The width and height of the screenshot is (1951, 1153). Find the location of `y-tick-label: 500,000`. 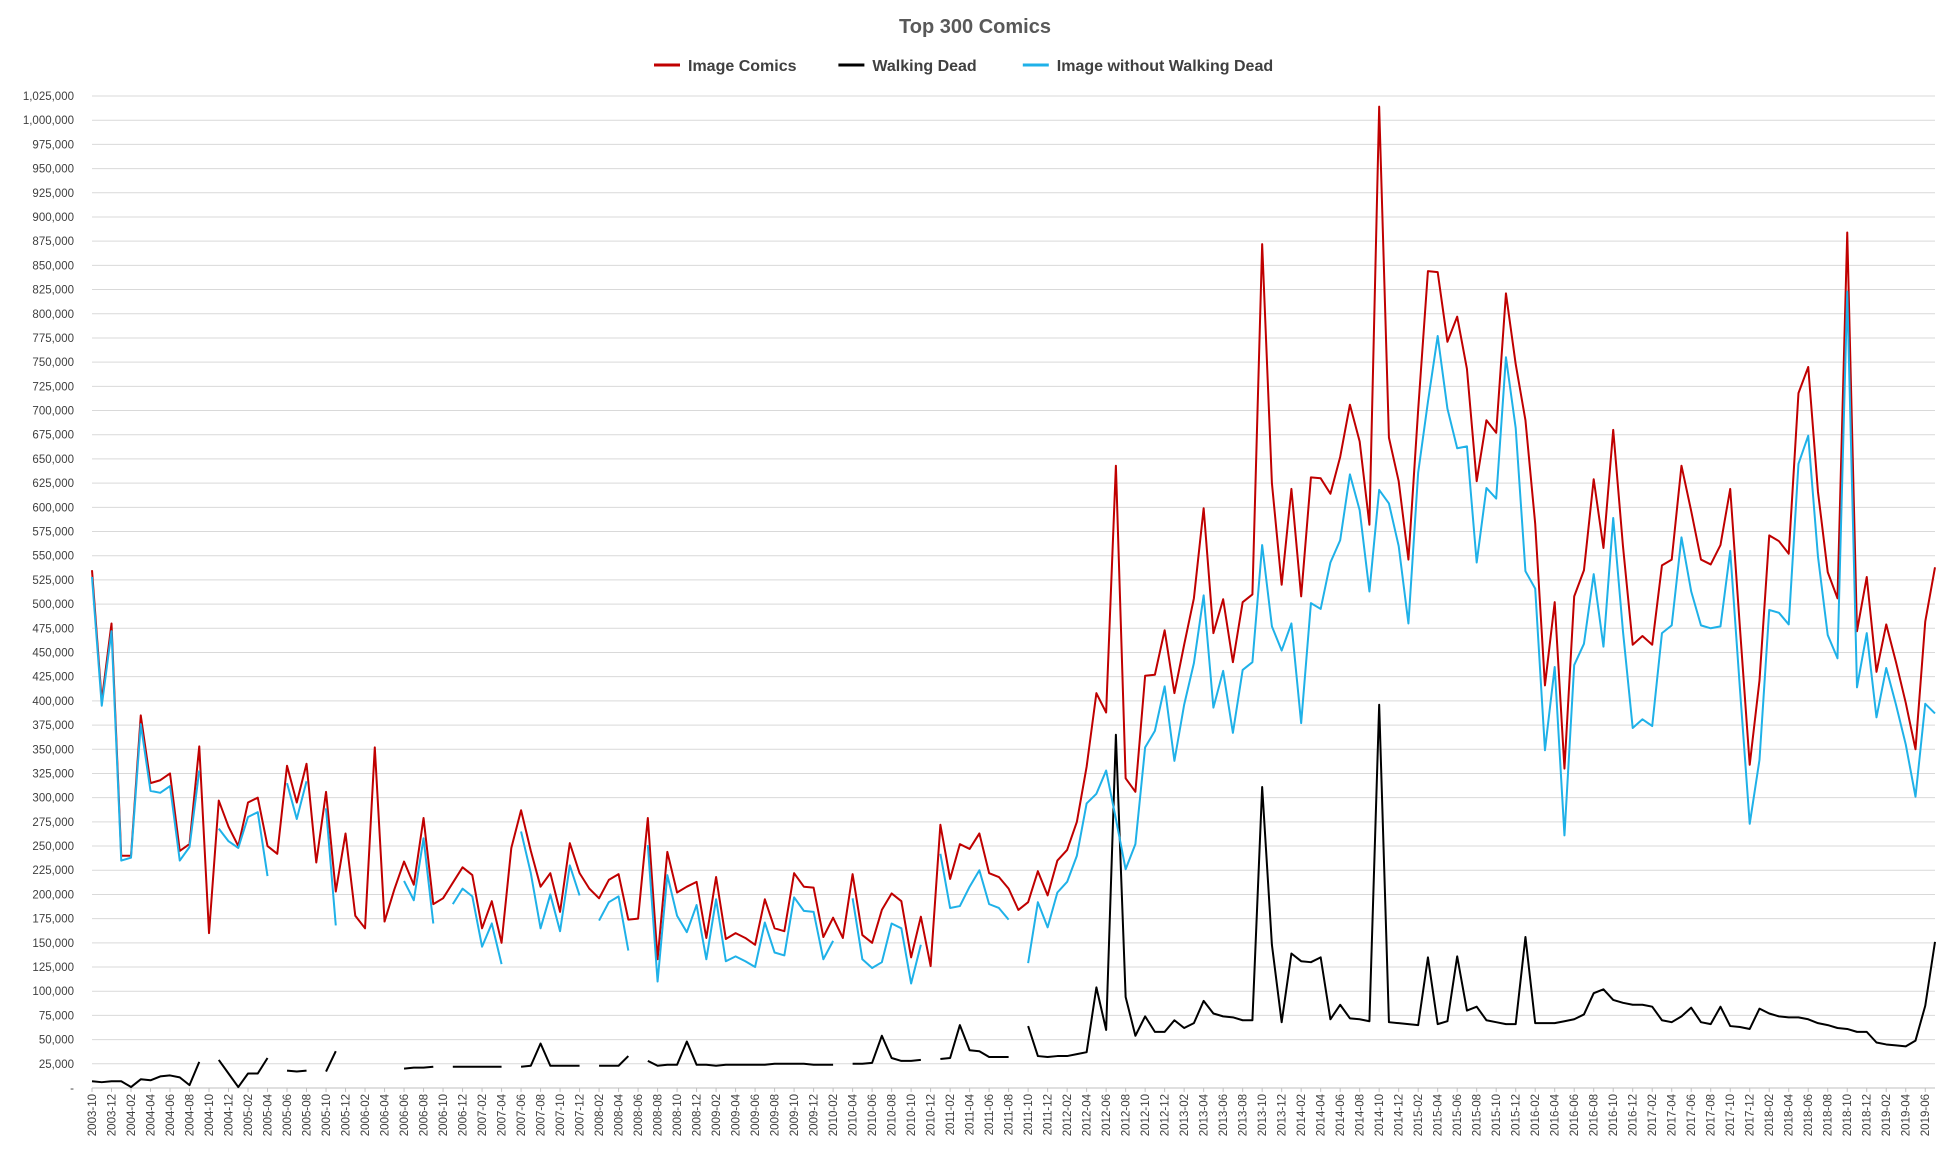

y-tick-label: 500,000 is located at coordinates (53, 605).